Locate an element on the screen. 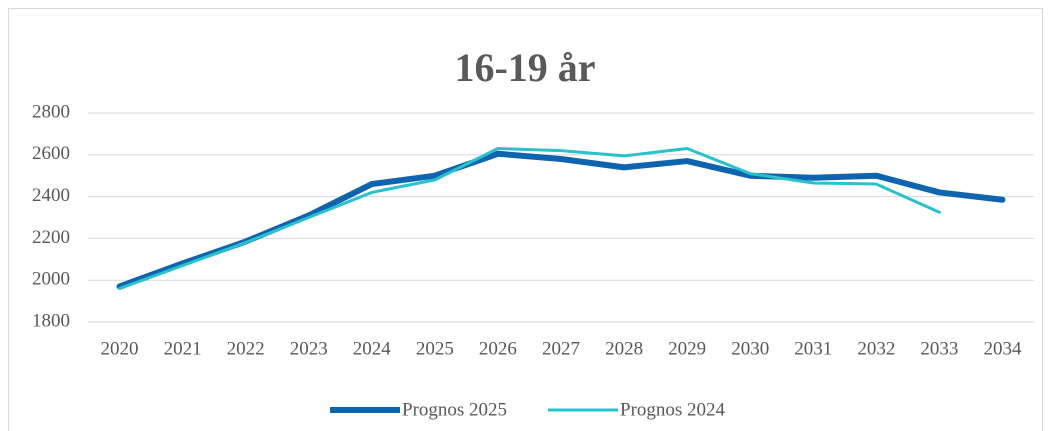  x-tick-label: 2029 is located at coordinates (687, 348).